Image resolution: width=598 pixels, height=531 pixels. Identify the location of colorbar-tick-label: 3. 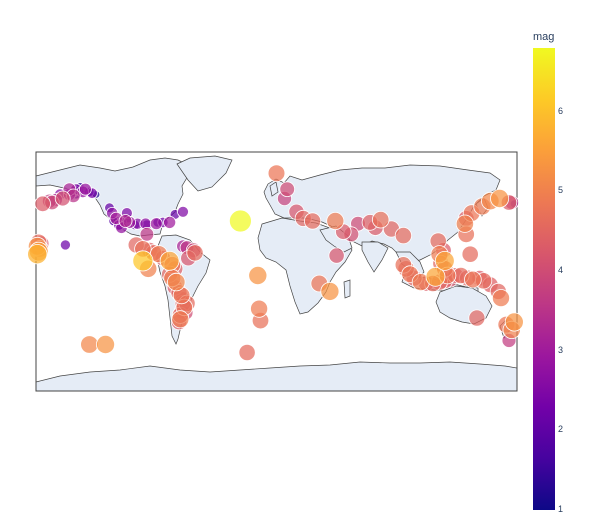
(561, 349).